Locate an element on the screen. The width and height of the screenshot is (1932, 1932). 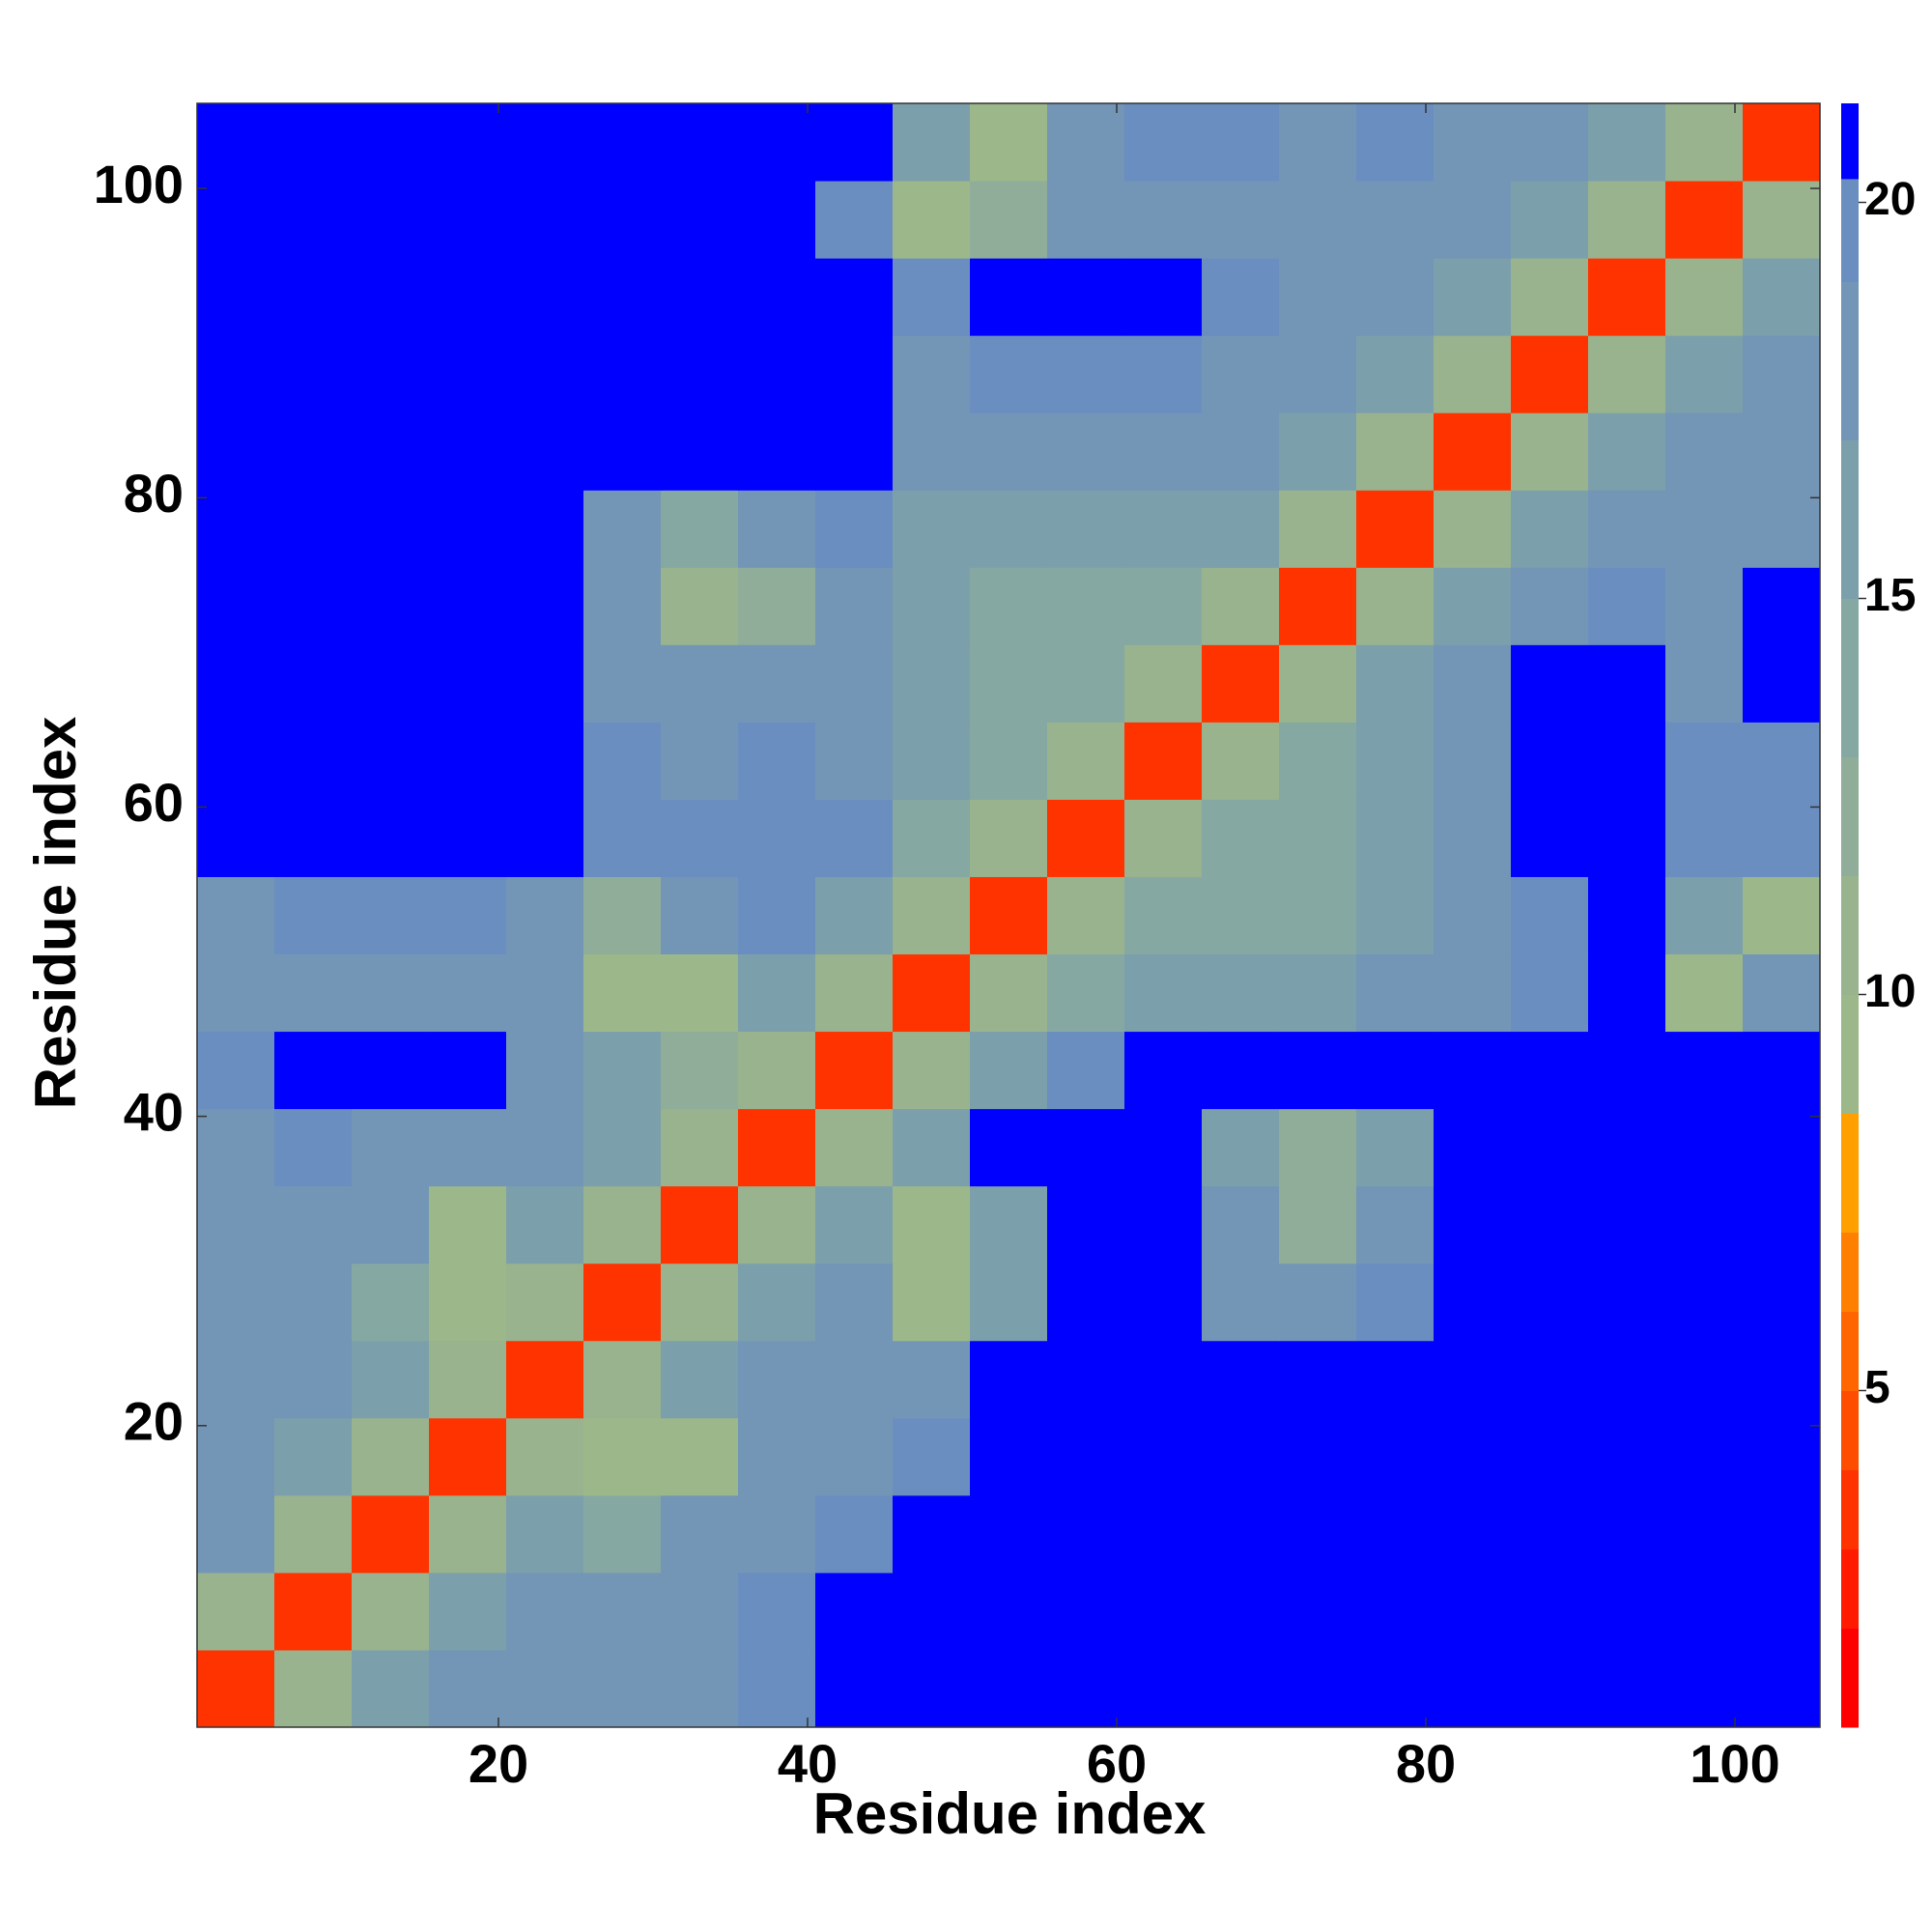
y-tick-label: 100 is located at coordinates (139, 184).